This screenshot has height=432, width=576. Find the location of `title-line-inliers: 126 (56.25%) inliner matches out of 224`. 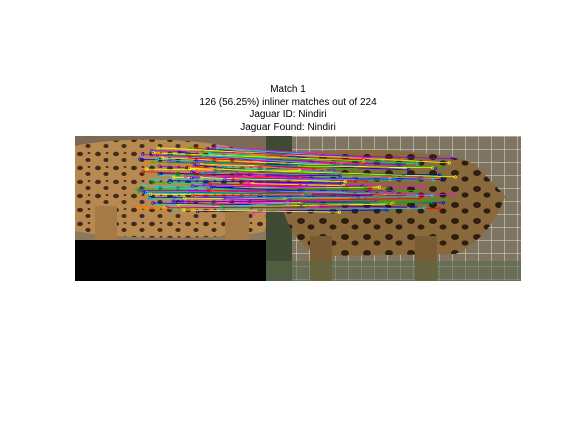

title-line-inliers: 126 (56.25%) inliner matches out of 224 is located at coordinates (288, 103).